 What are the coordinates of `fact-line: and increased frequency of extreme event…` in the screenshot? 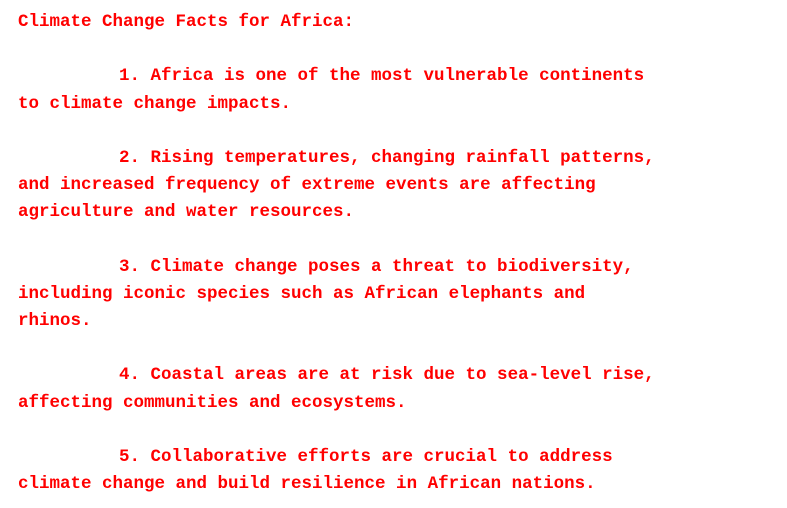 It's located at (307, 185).